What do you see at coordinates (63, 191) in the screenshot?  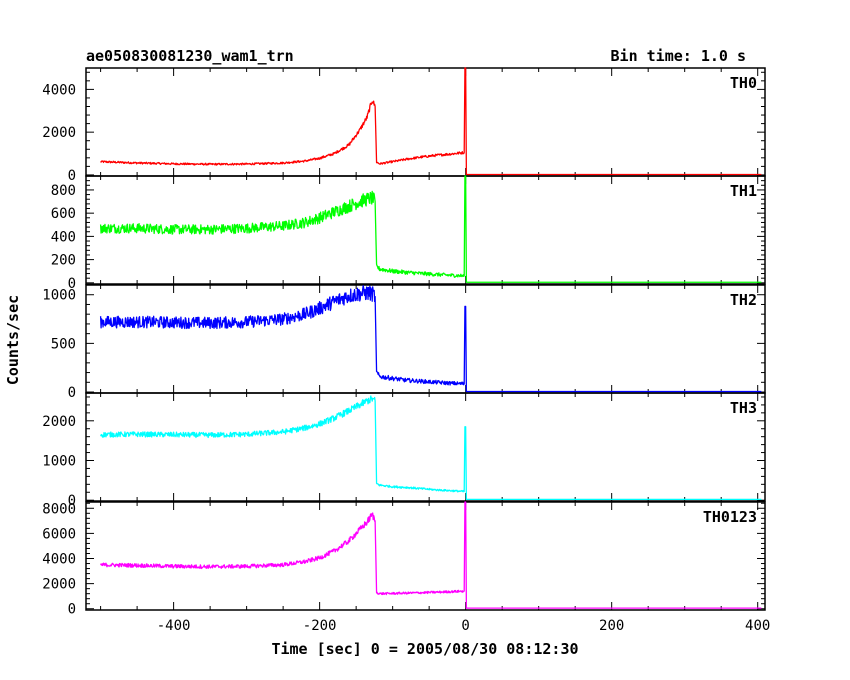 I see `y-tick-label-th1: 800` at bounding box center [63, 191].